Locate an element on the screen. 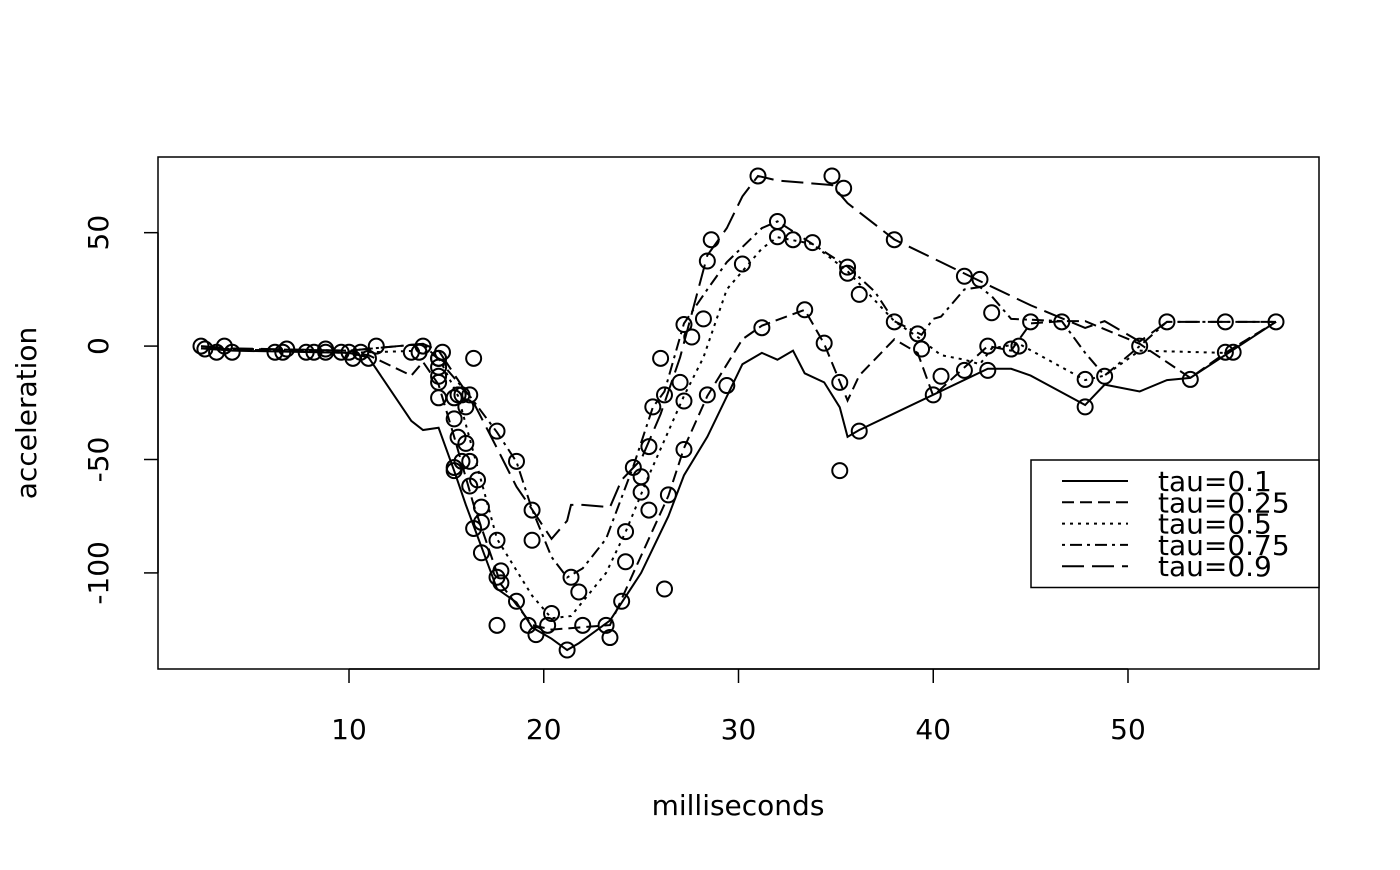 The image size is (1400, 870). legend-label: tau=0.25 is located at coordinates (1224, 502).